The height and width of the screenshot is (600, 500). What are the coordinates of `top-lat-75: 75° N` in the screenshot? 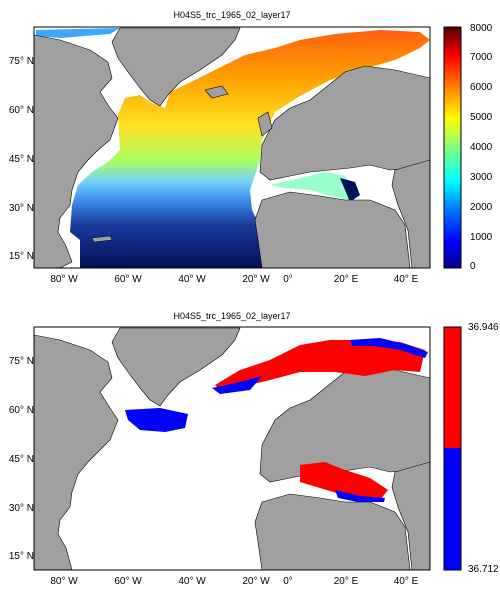 It's located at (21, 61).